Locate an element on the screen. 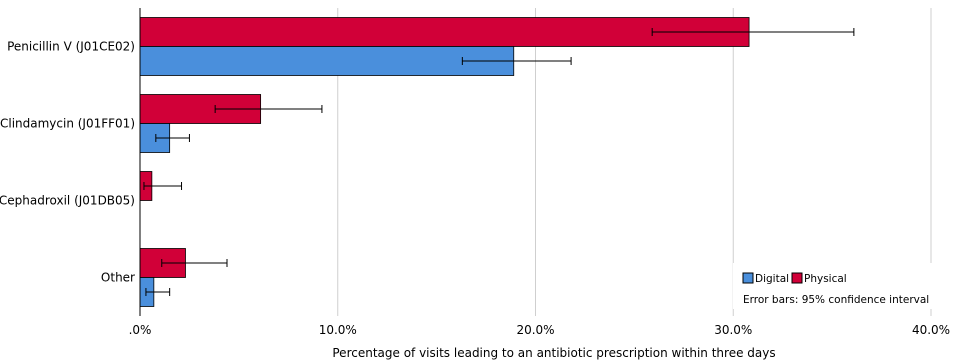  legend-swatch-physical is located at coordinates (797, 278).